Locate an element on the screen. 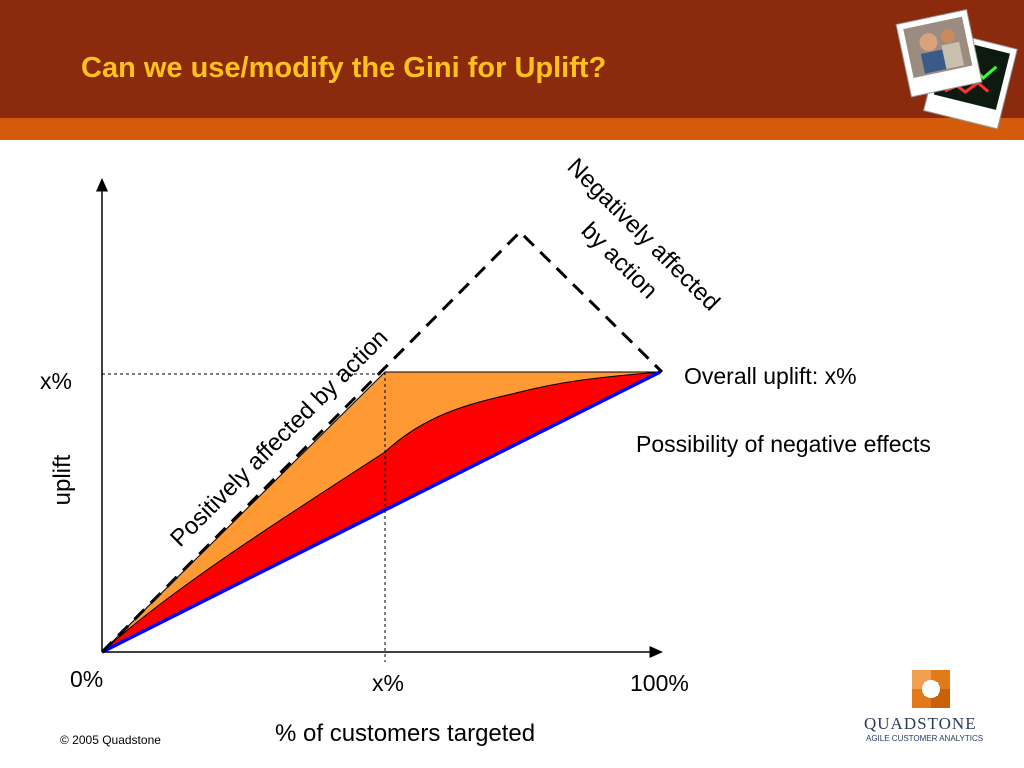  negative-effects-label: Possibility of negative effects is located at coordinates (783, 444).